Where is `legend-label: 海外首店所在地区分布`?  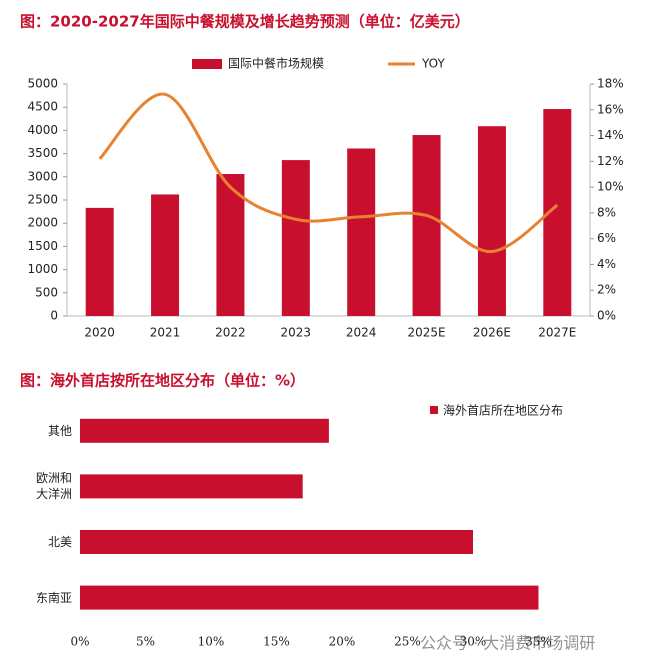
legend-label: 海外首店所在地区分布 is located at coordinates (503, 410).